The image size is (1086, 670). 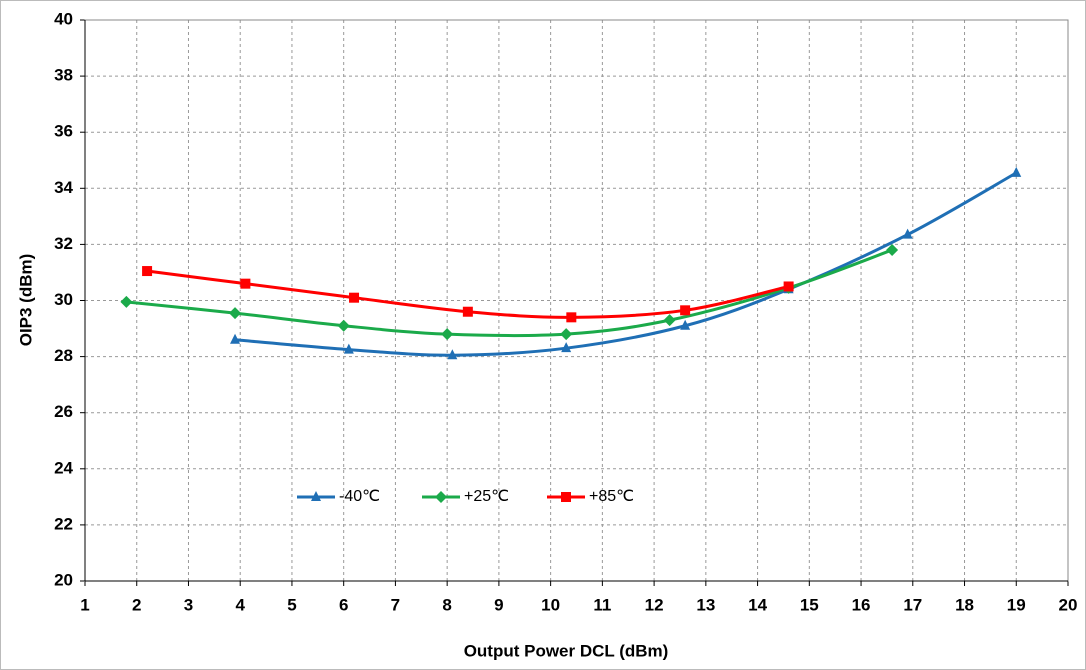 What do you see at coordinates (63, 467) in the screenshot?
I see `y-tick-label: 24` at bounding box center [63, 467].